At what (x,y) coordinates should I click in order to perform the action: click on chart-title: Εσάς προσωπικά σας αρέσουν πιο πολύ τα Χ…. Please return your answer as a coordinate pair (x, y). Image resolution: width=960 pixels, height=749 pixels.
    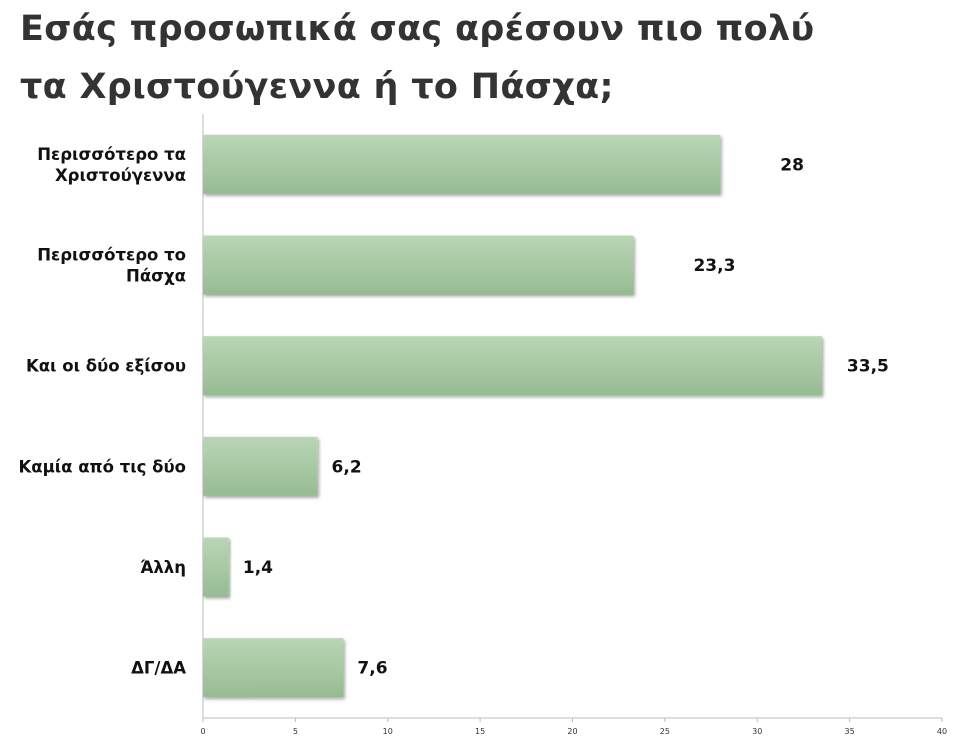
    Looking at the image, I should click on (480, 58).